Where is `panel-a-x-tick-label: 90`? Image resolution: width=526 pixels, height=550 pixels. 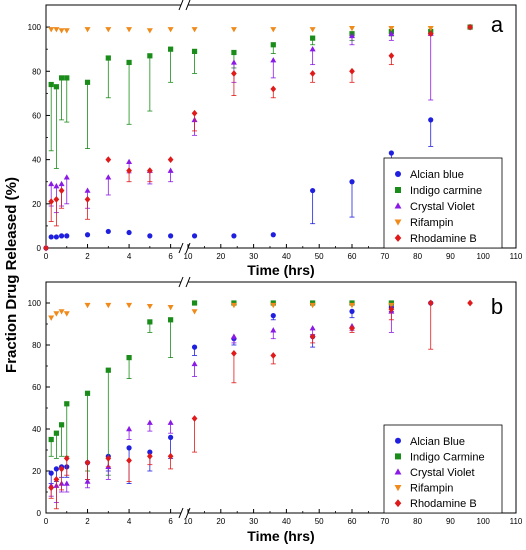 panel-a-x-tick-label: 90 is located at coordinates (450, 256).